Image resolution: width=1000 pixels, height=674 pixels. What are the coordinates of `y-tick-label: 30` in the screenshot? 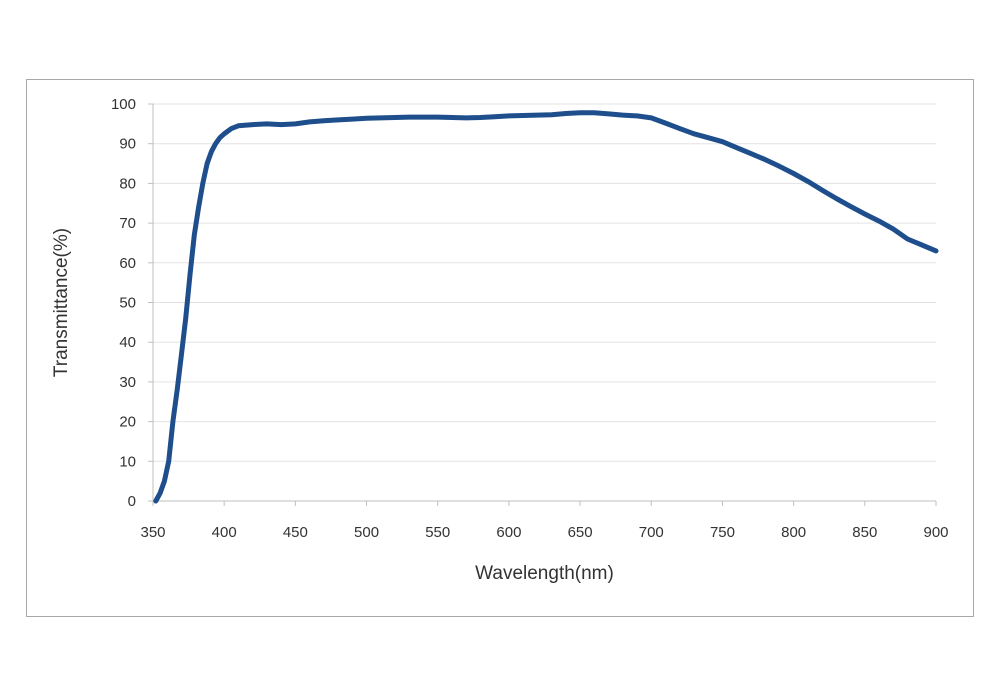 It's located at (127, 382).